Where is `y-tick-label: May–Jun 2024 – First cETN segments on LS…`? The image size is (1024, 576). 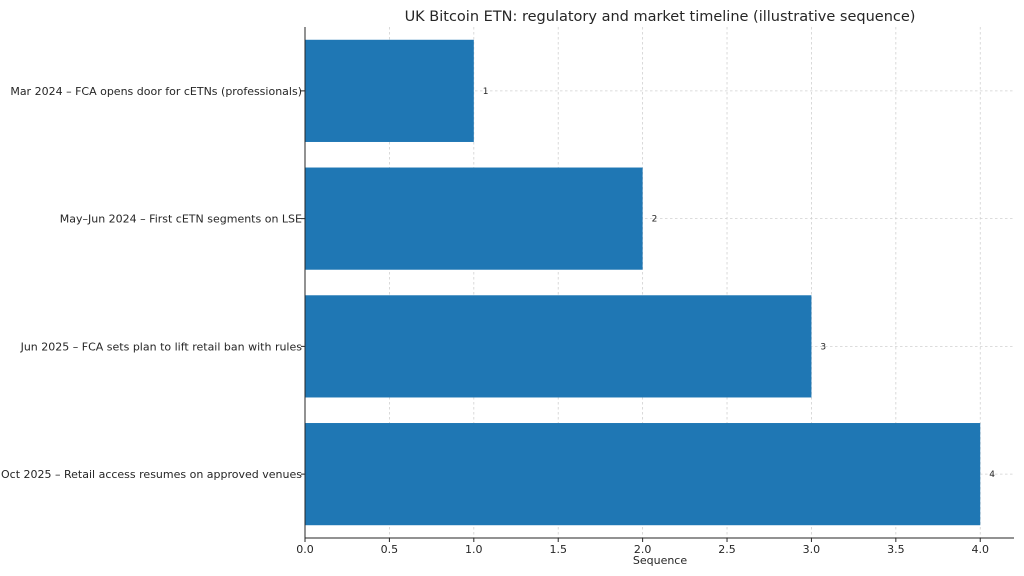 y-tick-label: May–Jun 2024 – First cETN segments on LS… is located at coordinates (181, 219).